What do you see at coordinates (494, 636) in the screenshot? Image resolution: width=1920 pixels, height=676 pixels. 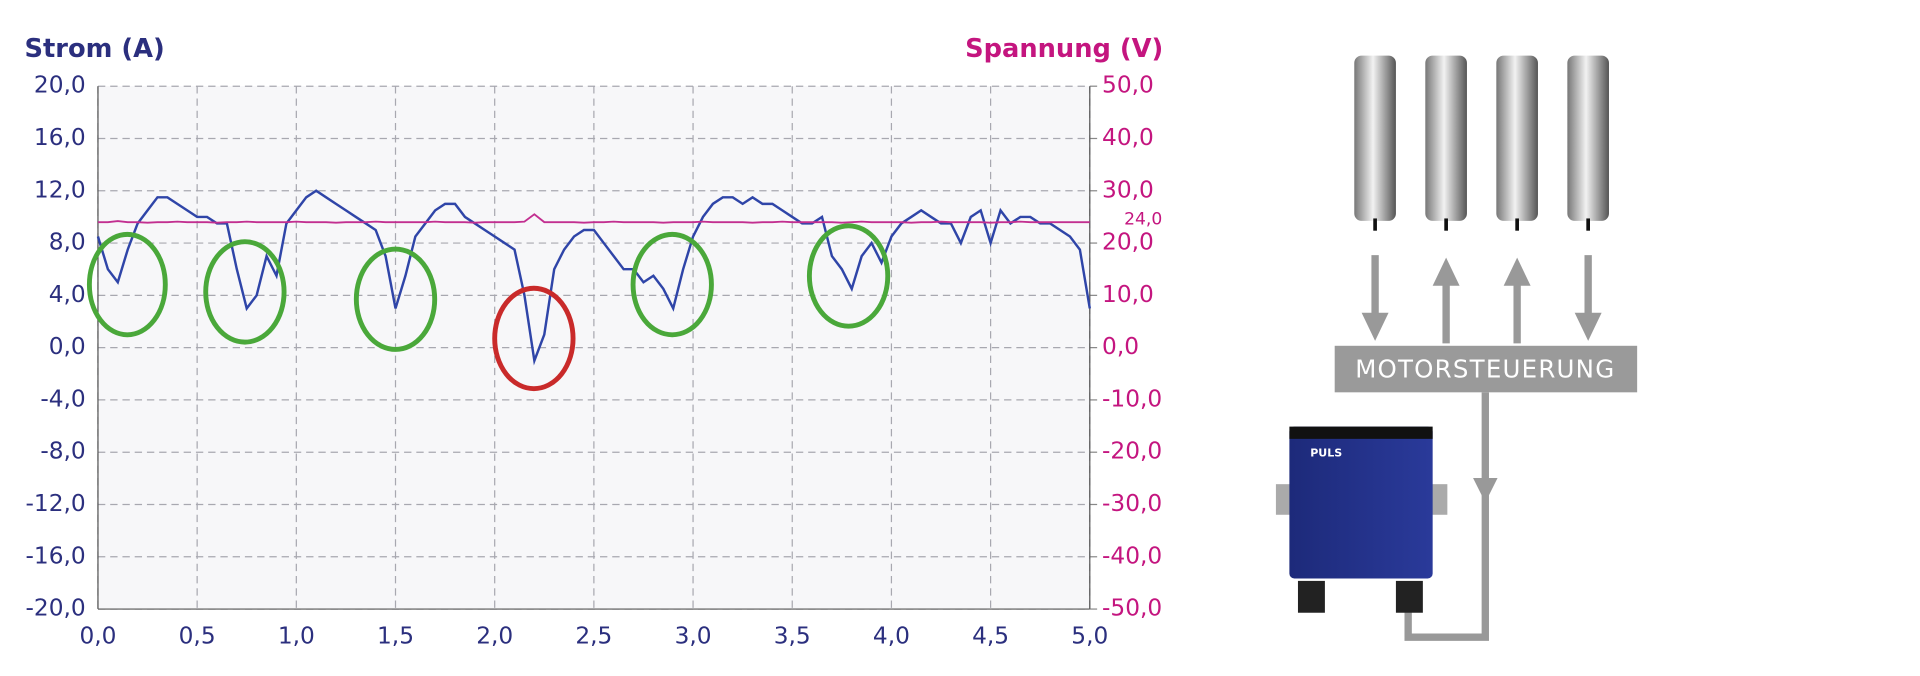 I see `x-tick-label: 2,0` at bounding box center [494, 636].